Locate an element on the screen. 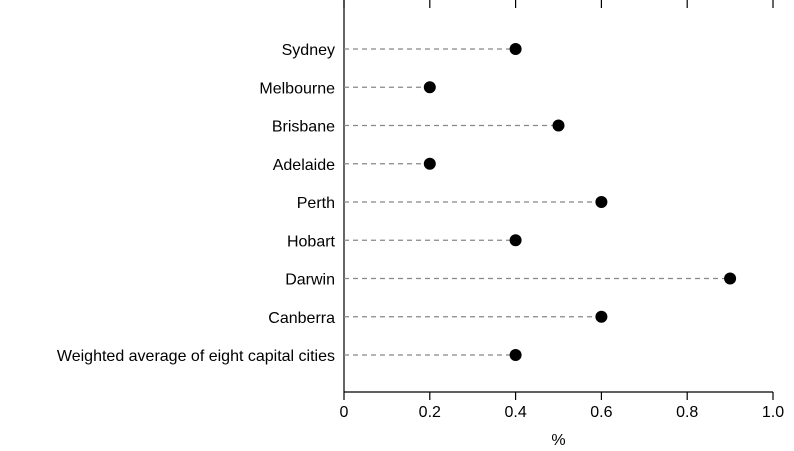 Image resolution: width=794 pixels, height=451 pixels. x-axis-title: % is located at coordinates (558, 440).